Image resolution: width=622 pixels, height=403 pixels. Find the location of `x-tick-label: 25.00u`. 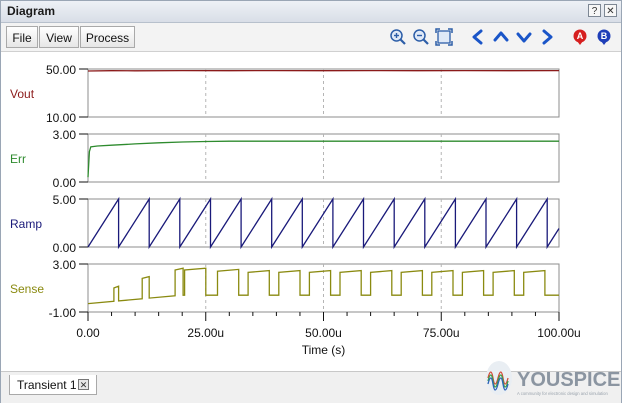

x-tick-label: 25.00u is located at coordinates (205, 333).